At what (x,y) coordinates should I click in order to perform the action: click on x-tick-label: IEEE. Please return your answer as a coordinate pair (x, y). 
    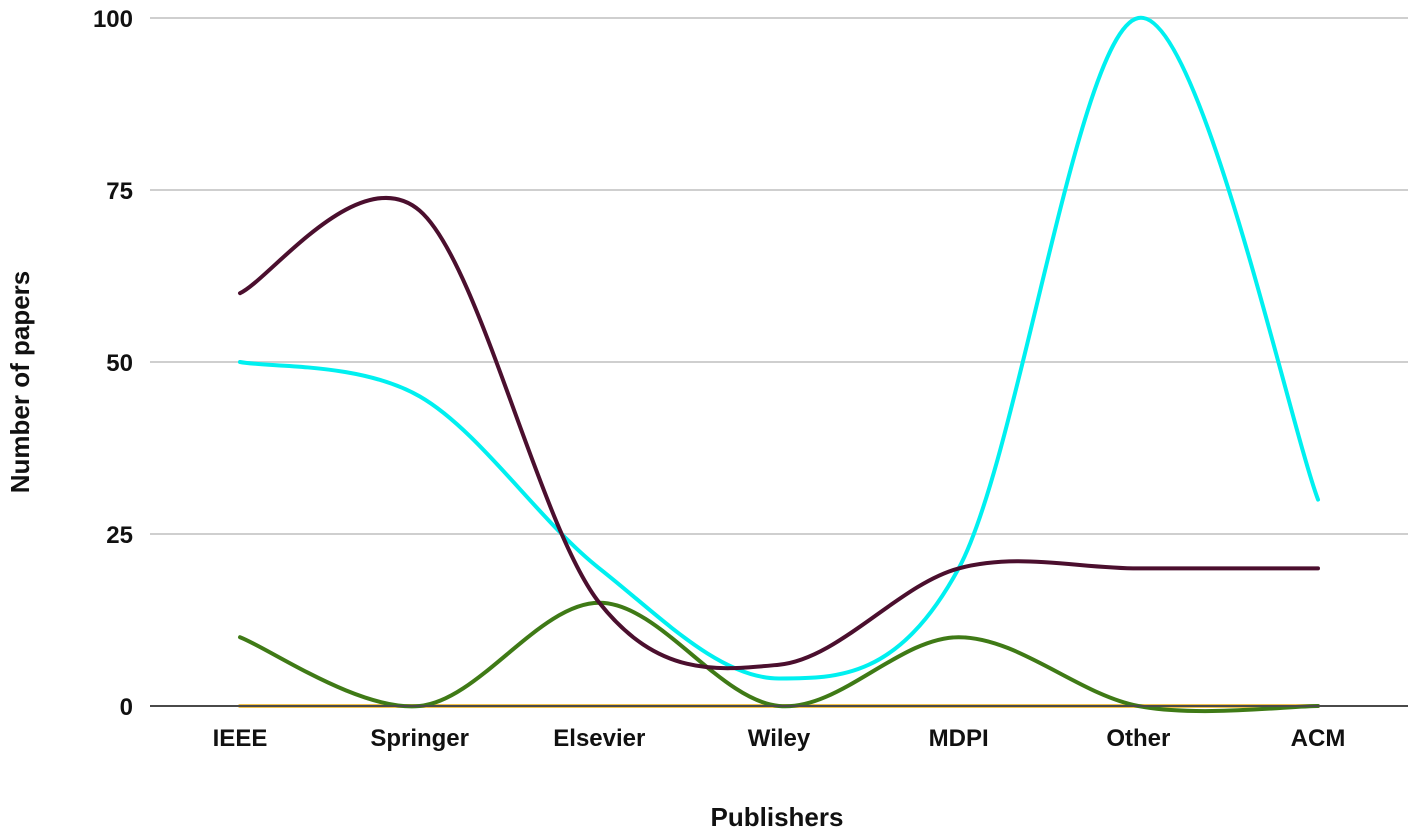
    Looking at the image, I should click on (240, 738).